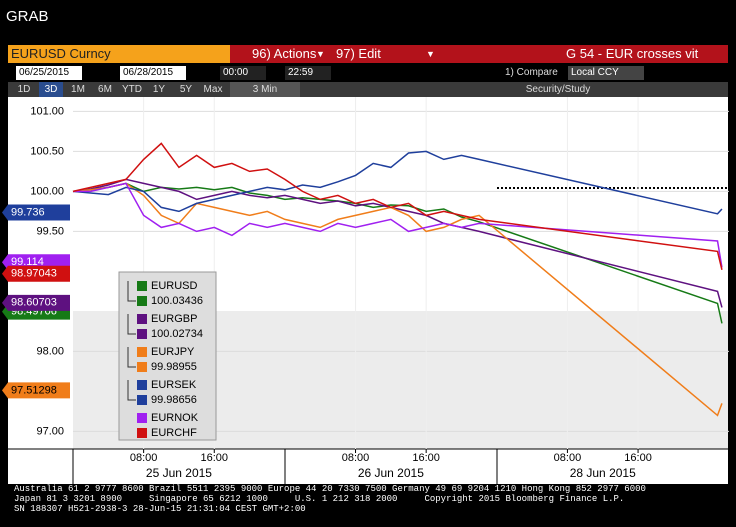 This screenshot has height=527, width=736. I want to click on study-button: Security/Study, so click(558, 89).